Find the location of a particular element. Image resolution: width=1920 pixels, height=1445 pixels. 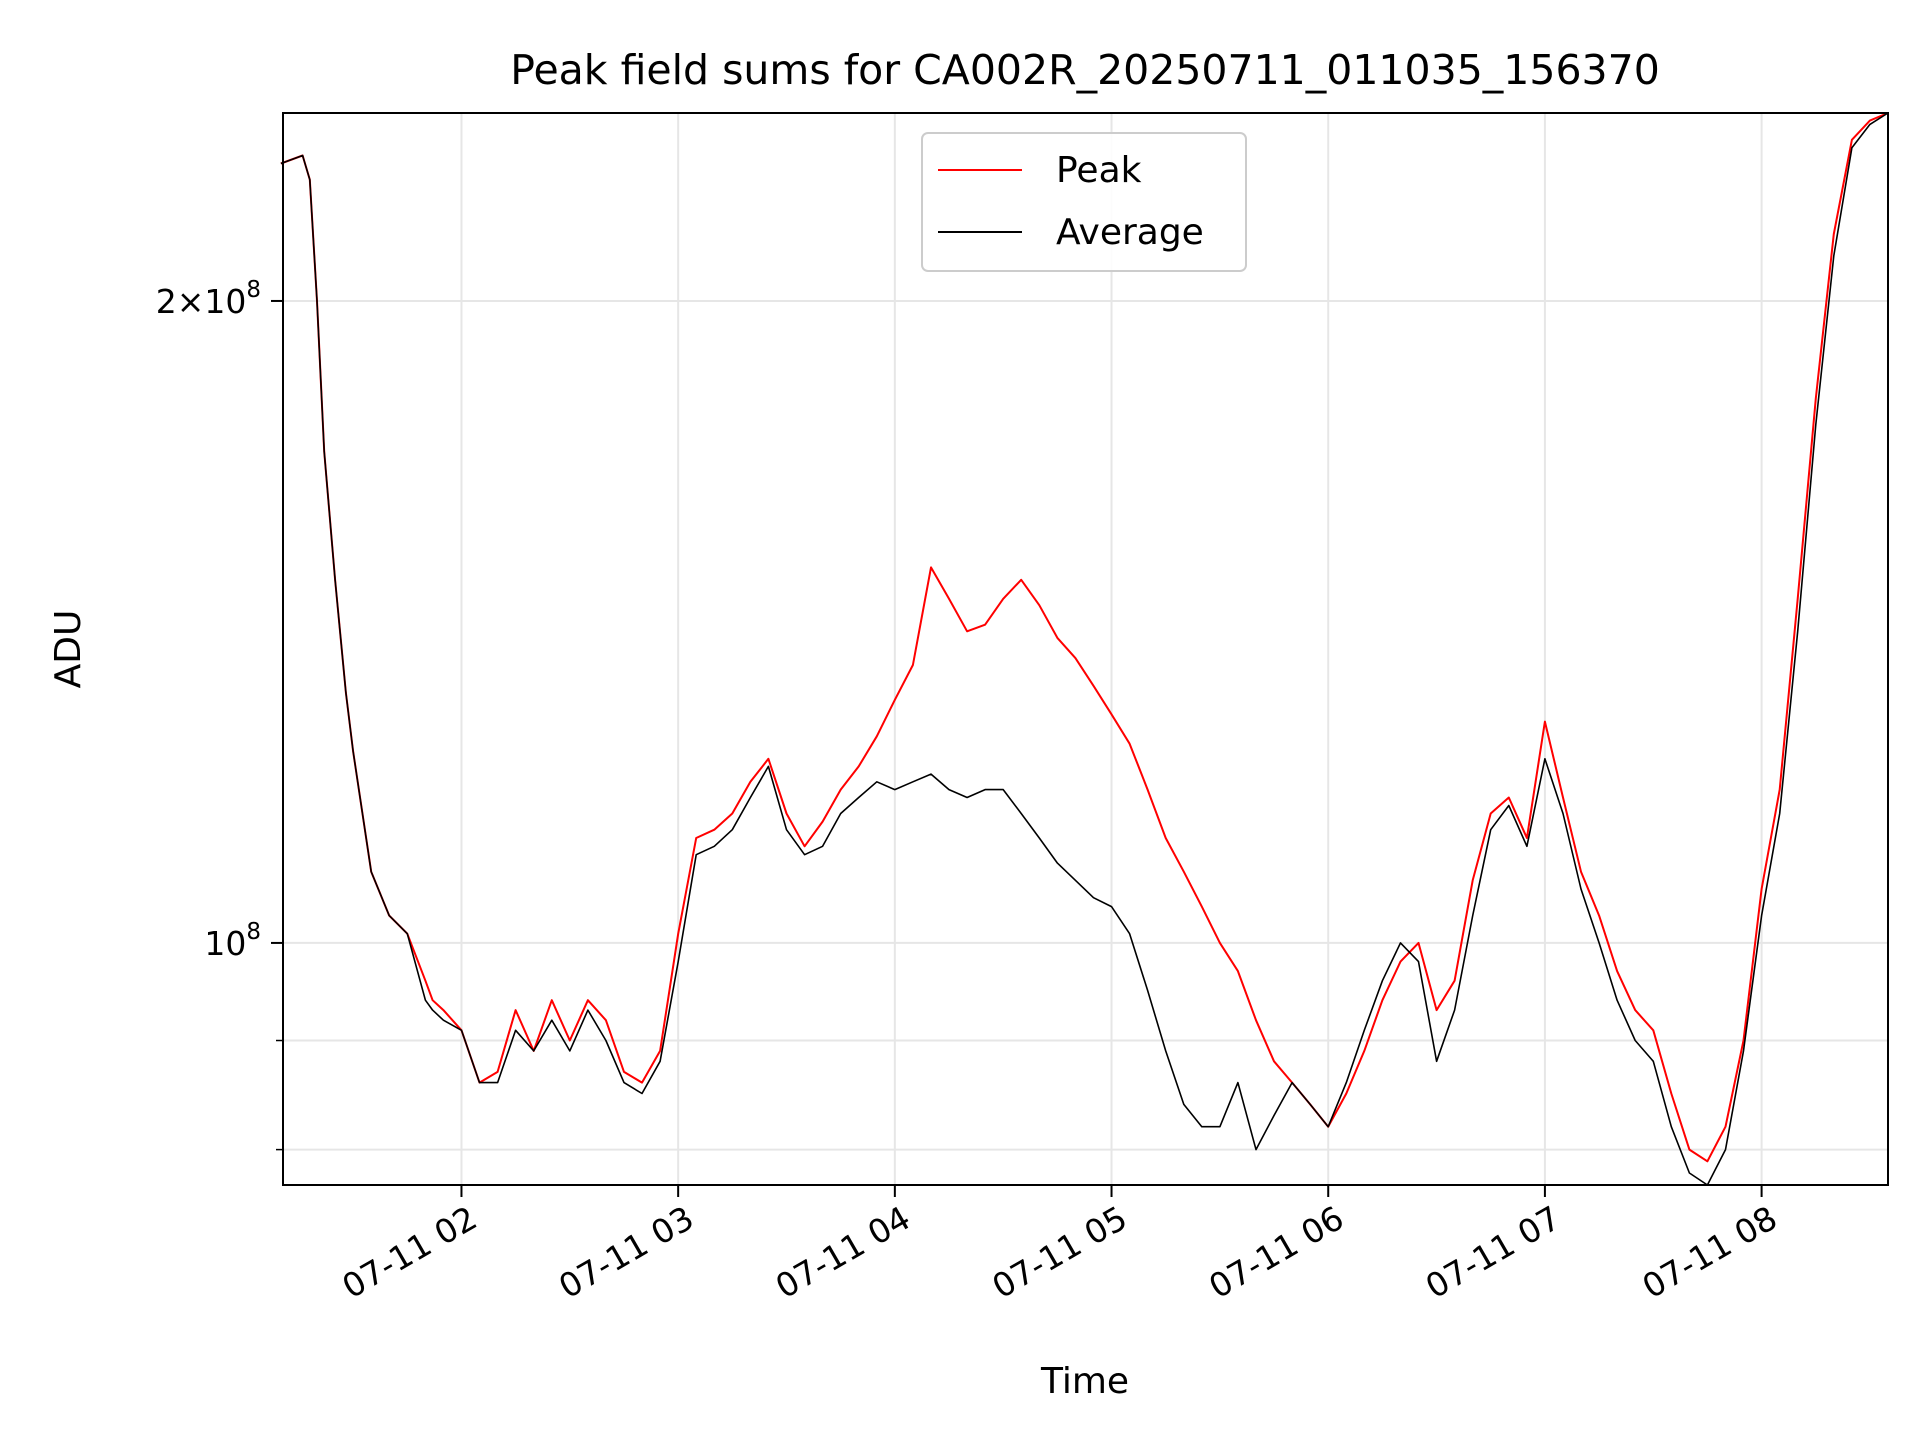

y-tick-mantissa: 2 is located at coordinates (166, 301).